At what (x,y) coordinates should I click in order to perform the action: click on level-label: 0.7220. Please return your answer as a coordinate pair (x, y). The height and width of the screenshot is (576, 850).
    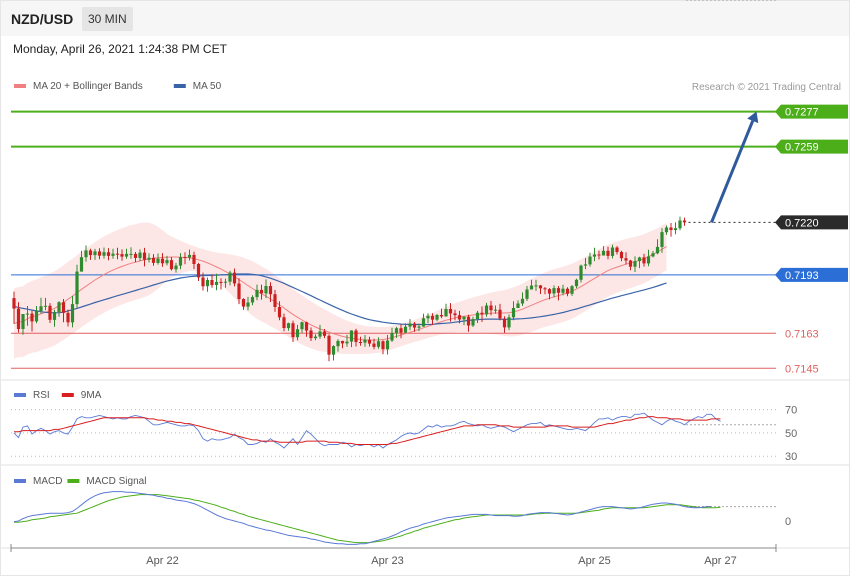
    Looking at the image, I should click on (802, 223).